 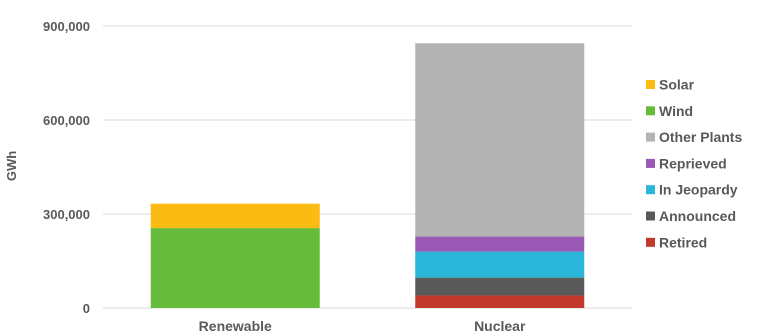 I want to click on legend-label: Announced, so click(x=697, y=216).